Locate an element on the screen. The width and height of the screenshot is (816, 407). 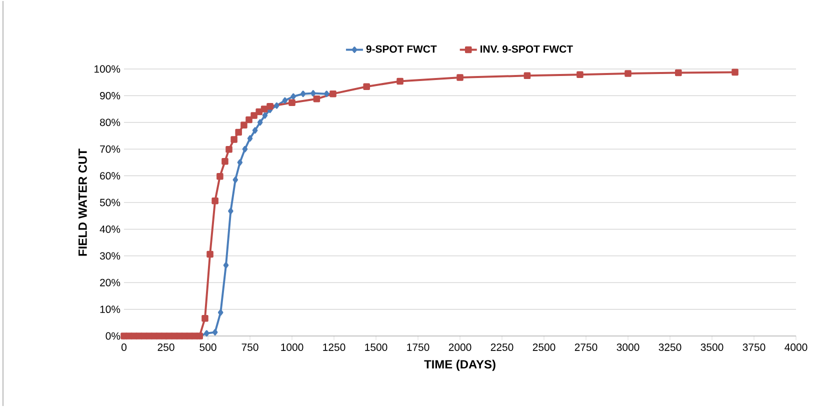
x-tick-label: 1250 is located at coordinates (334, 347).